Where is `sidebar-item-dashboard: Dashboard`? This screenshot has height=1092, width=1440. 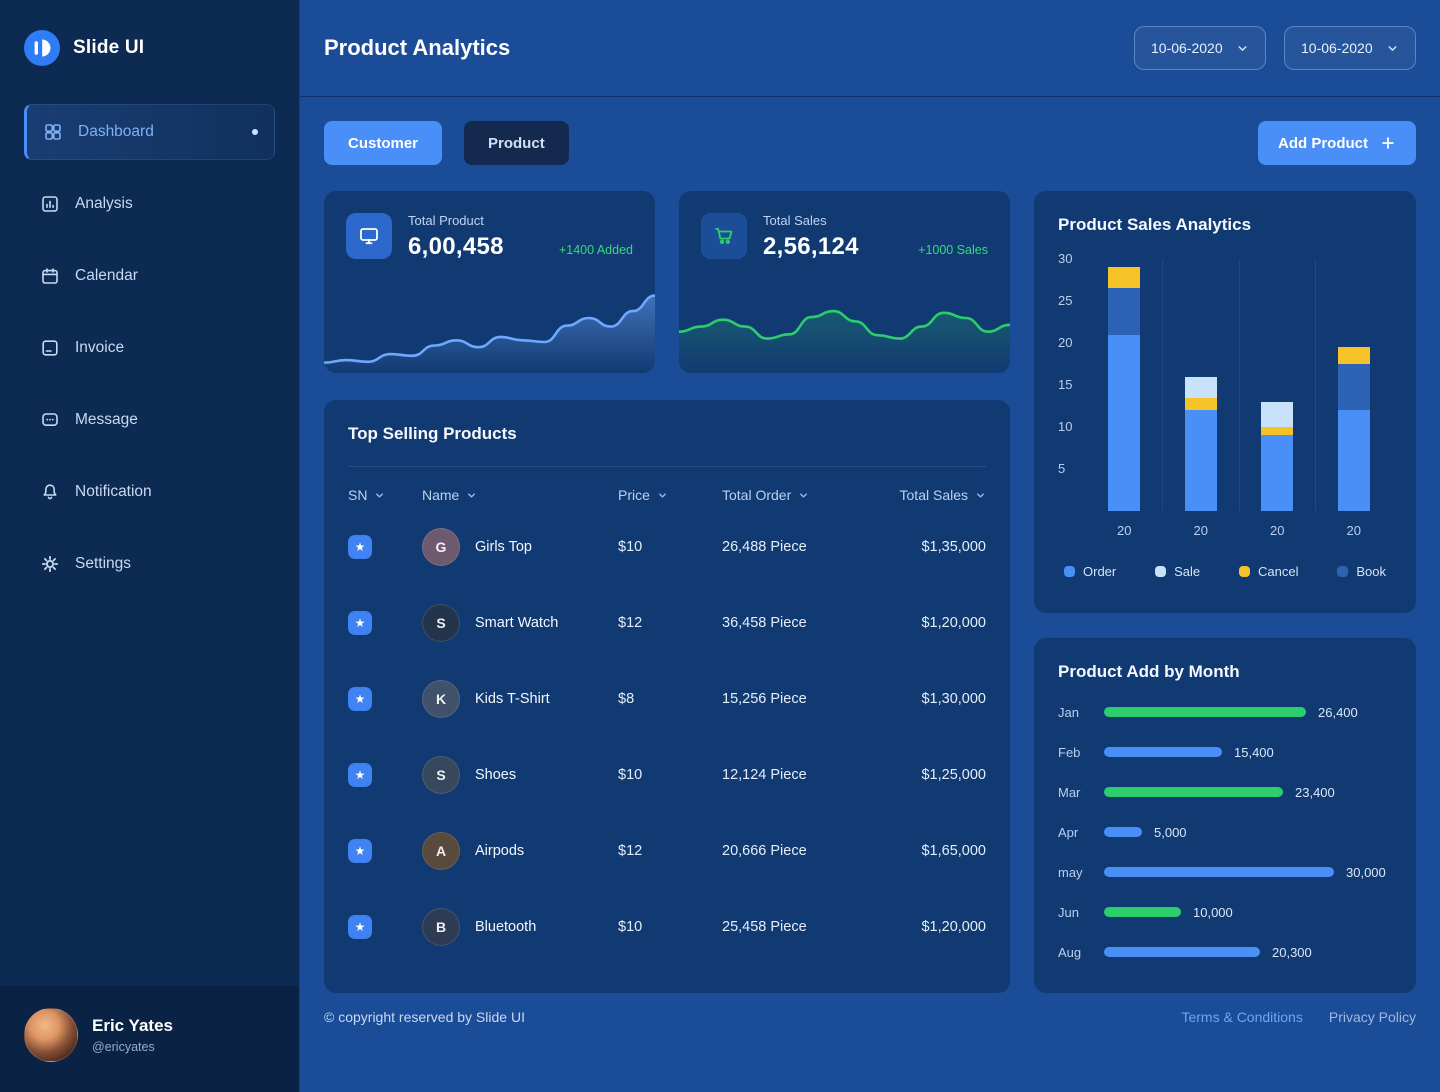
sidebar-item-dashboard: Dashboard is located at coordinates (149, 132).